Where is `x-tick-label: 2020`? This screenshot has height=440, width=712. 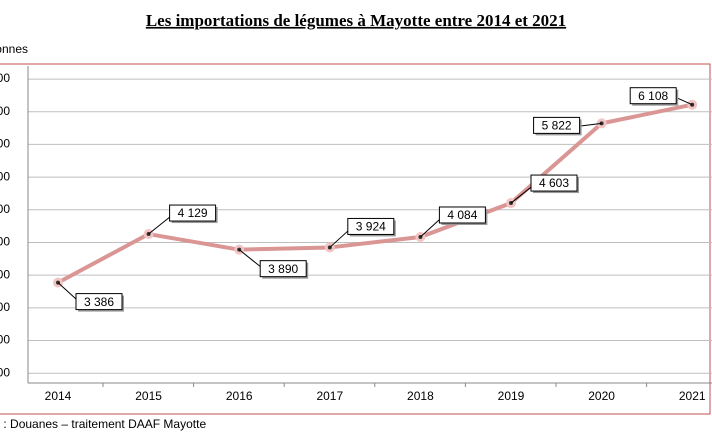 x-tick-label: 2020 is located at coordinates (601, 396).